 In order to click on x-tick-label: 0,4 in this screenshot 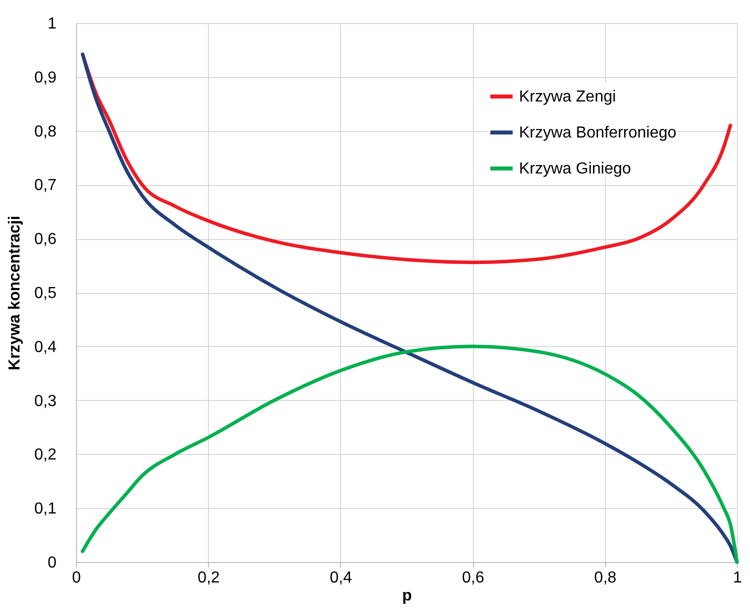, I will do `click(341, 578)`.